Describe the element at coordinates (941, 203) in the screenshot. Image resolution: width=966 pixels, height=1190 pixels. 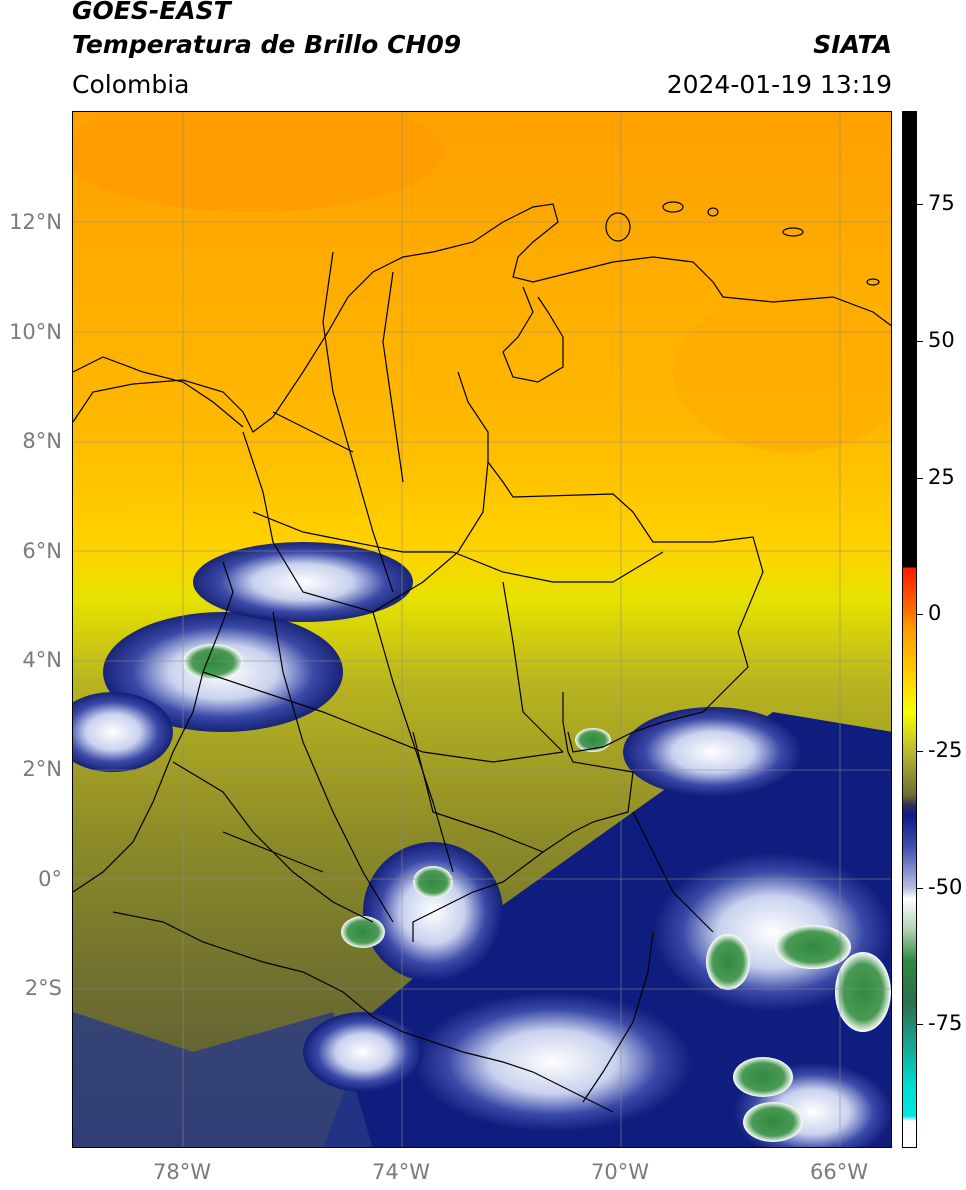
I see `colorbar-label: 75` at that location.